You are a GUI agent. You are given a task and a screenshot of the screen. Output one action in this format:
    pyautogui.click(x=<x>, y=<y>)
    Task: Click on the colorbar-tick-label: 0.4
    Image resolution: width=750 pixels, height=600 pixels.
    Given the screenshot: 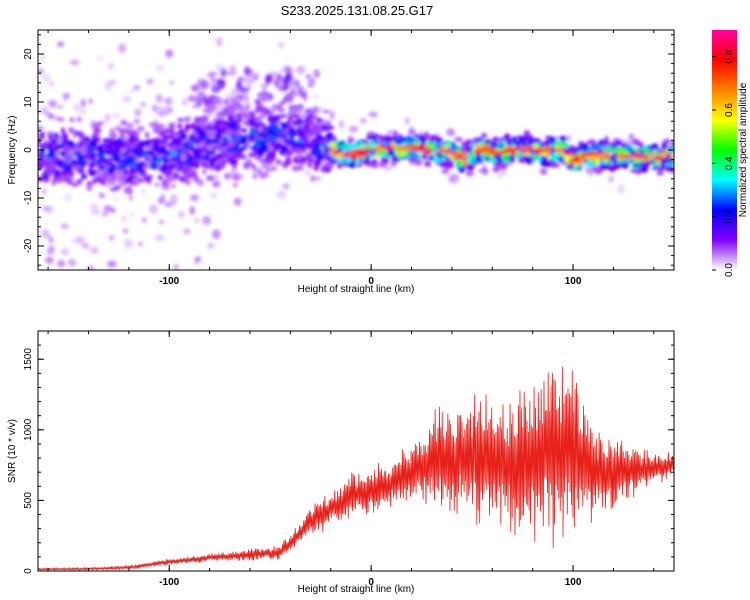 What is the action you would take?
    pyautogui.click(x=729, y=163)
    